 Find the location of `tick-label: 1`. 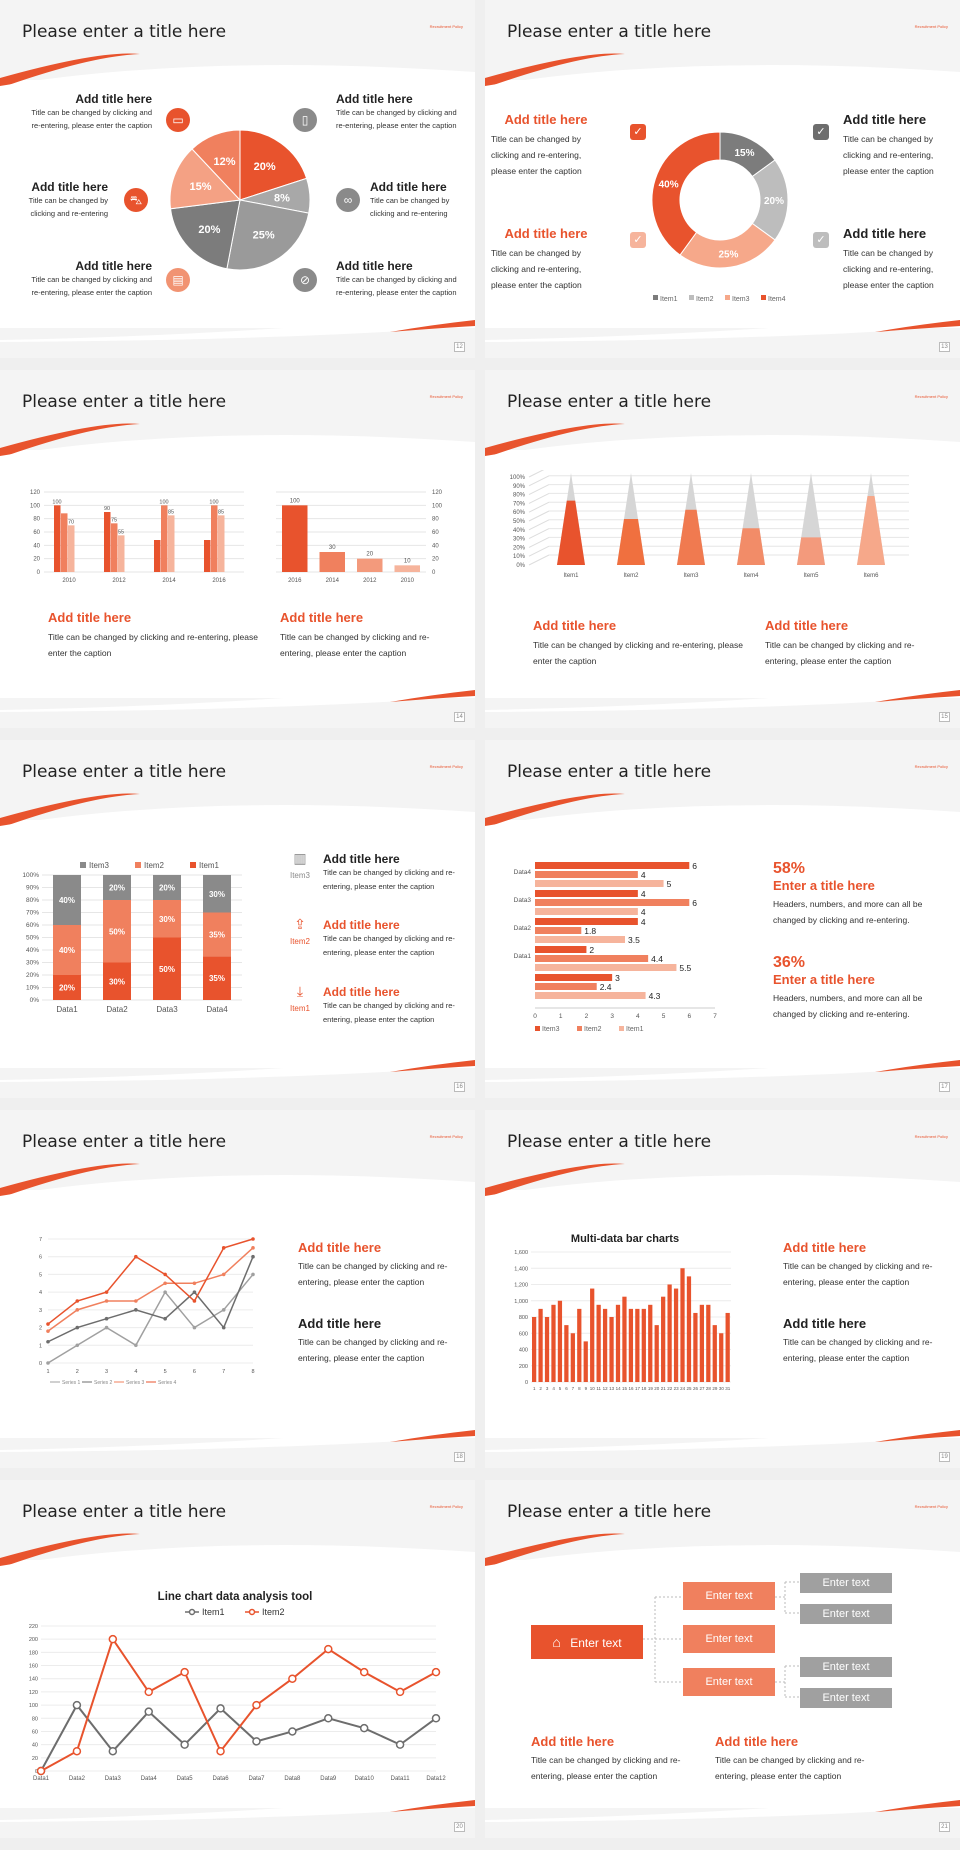

tick-label: 1 is located at coordinates (534, 1388).